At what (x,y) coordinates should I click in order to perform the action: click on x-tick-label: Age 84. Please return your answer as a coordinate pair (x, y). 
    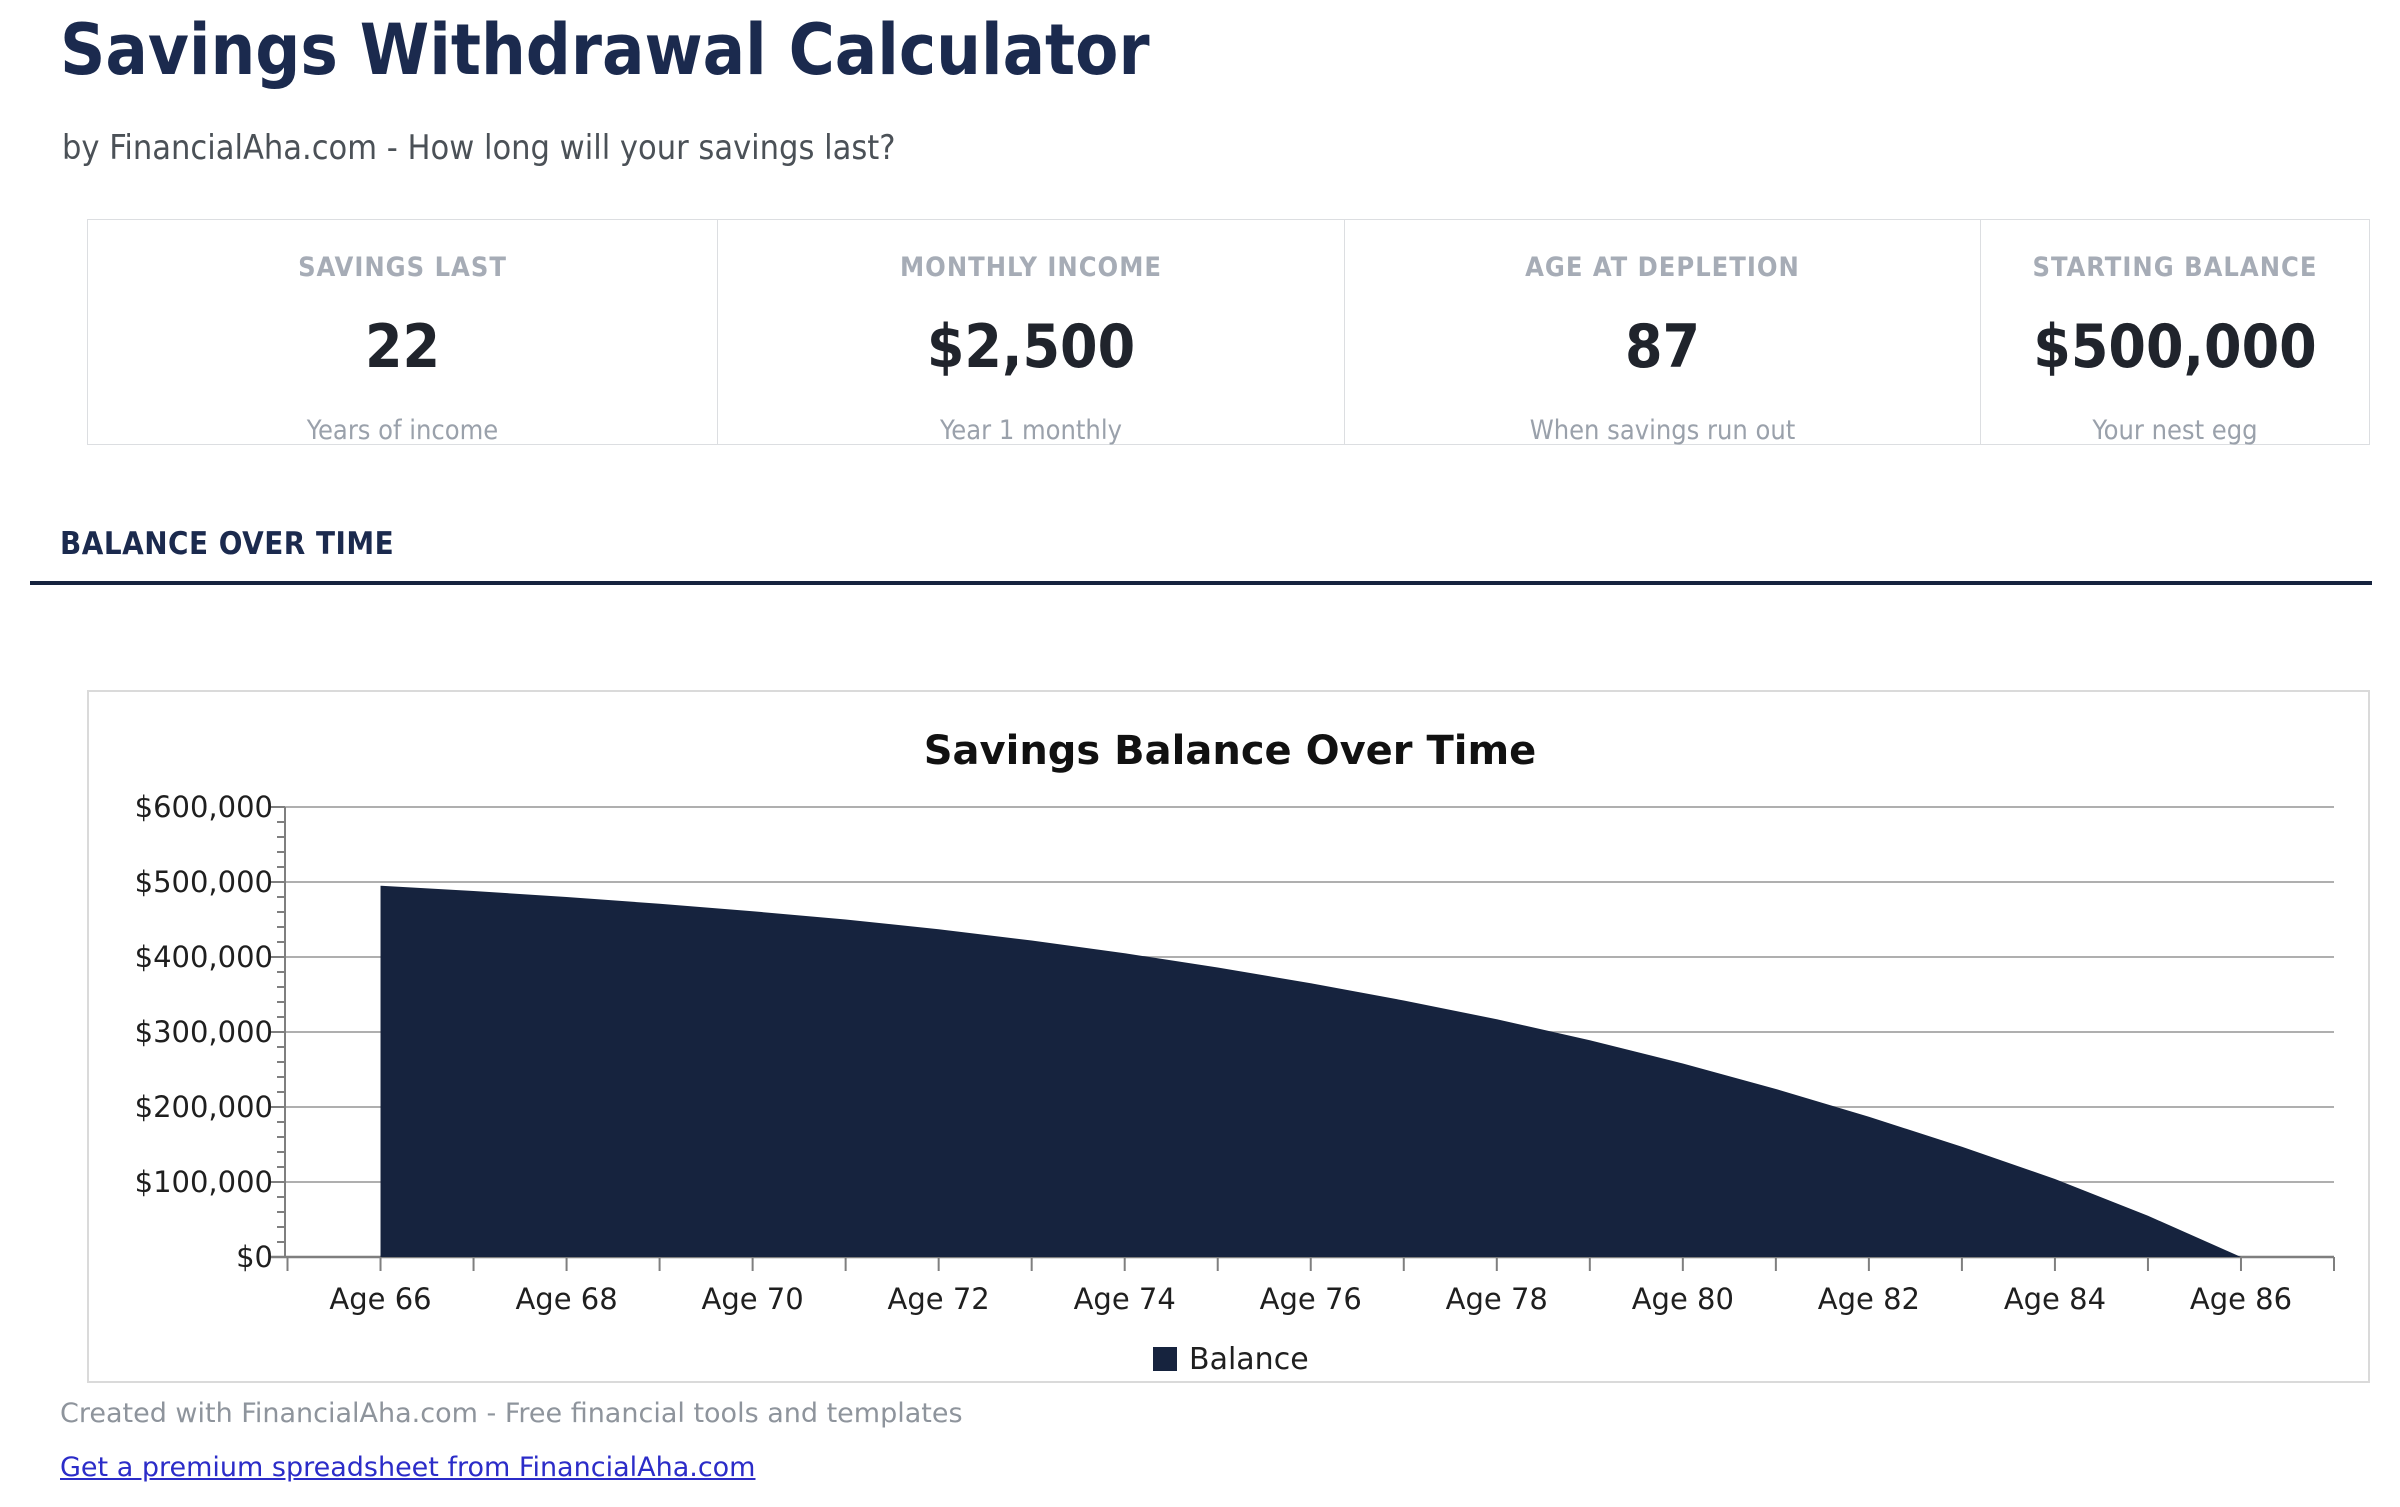
    Looking at the image, I should click on (2055, 1299).